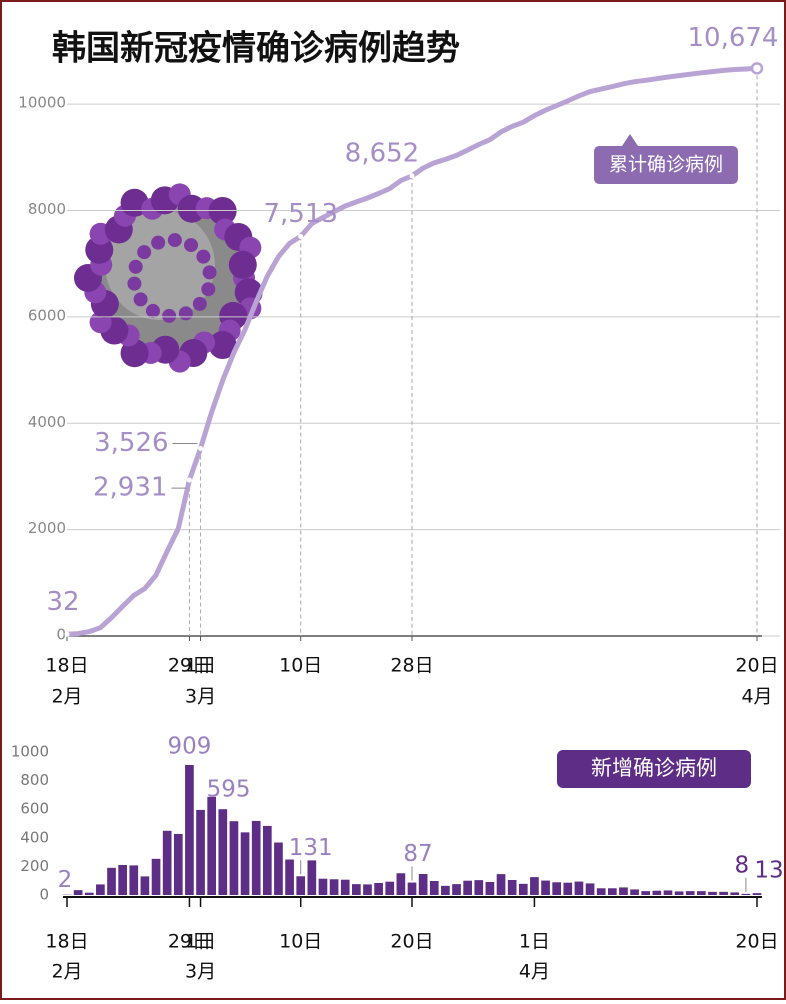  Describe the element at coordinates (742, 865) in the screenshot. I see `value-label: 8` at that location.